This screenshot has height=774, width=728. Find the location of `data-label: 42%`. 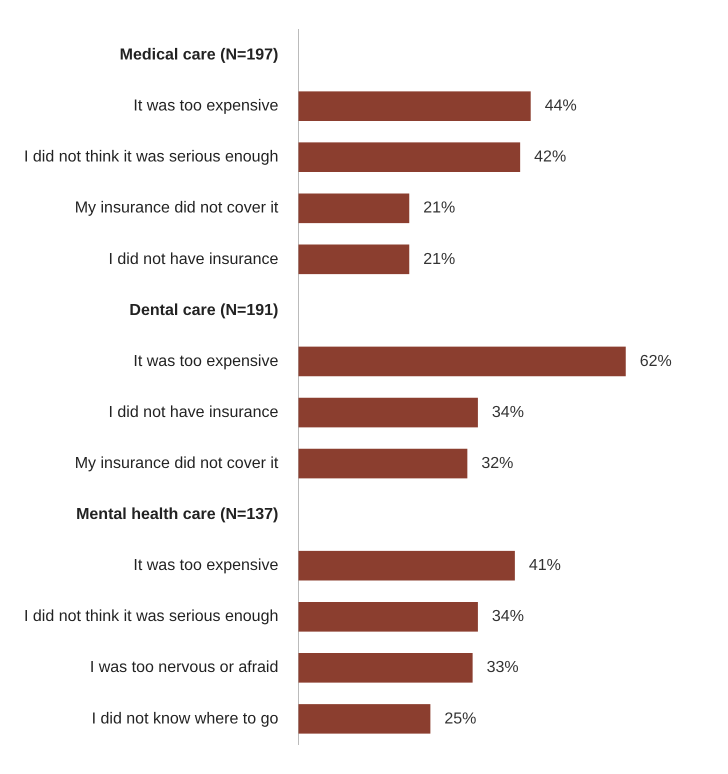

data-label: 42% is located at coordinates (550, 157).